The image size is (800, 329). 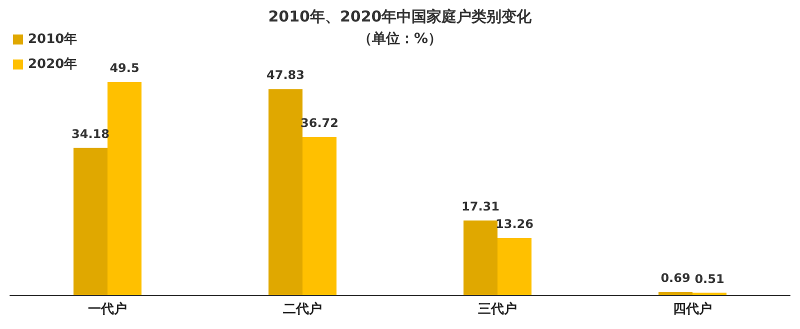 What do you see at coordinates (400, 39) in the screenshot?
I see `chart-subtitle: （单位：%）` at bounding box center [400, 39].